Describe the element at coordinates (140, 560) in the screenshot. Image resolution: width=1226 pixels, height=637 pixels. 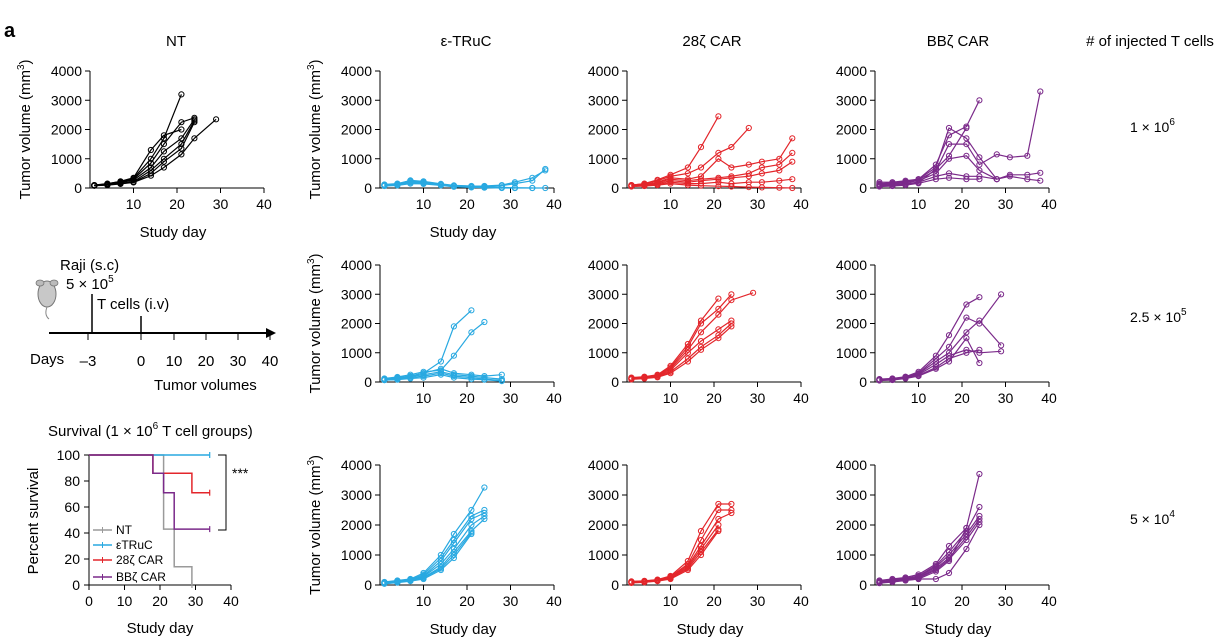
I see `legend-label: 28ζ CAR` at that location.